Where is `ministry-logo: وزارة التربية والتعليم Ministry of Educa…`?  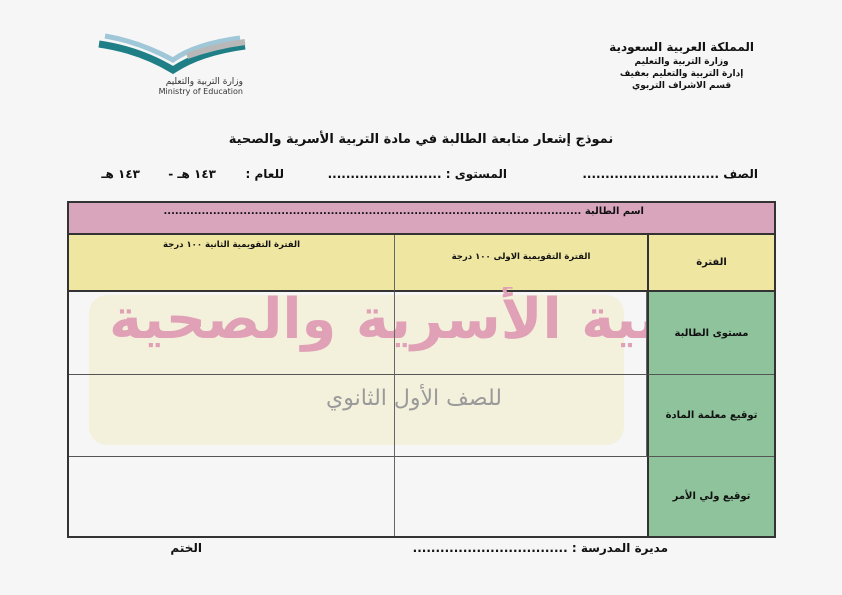 ministry-logo: وزارة التربية والتعليم Ministry of Educa… is located at coordinates (172, 64).